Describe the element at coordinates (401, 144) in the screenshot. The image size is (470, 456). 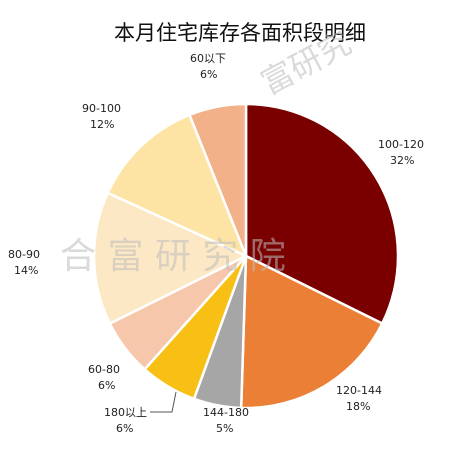
I see `slice-label-100-120: 100-120` at that location.